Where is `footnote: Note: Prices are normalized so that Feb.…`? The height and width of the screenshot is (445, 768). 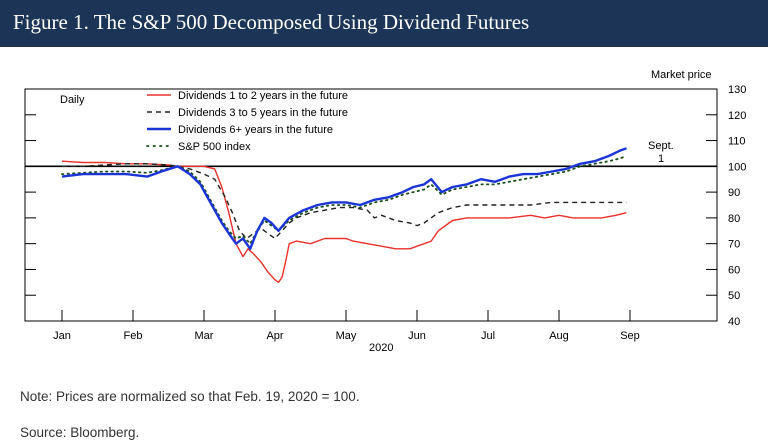
footnote: Note: Prices are normalized so that Feb.… is located at coordinates (190, 396).